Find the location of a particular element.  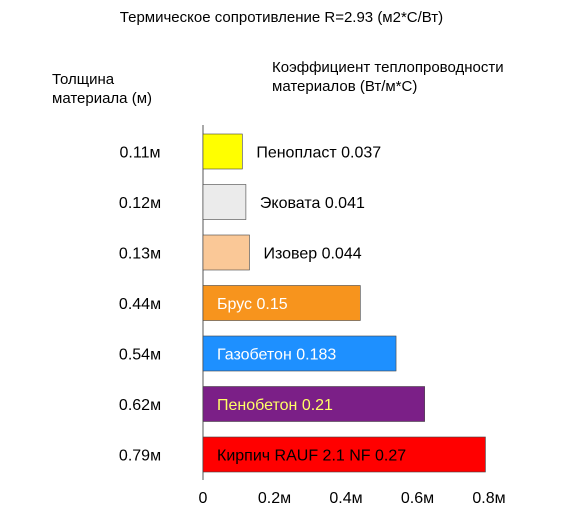

category-label: 0.44м is located at coordinates (140, 304).